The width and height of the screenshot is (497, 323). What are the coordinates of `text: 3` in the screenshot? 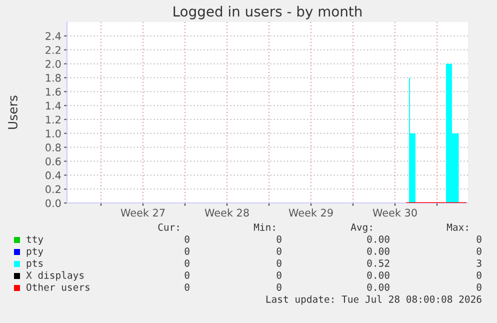 It's located at (479, 263).